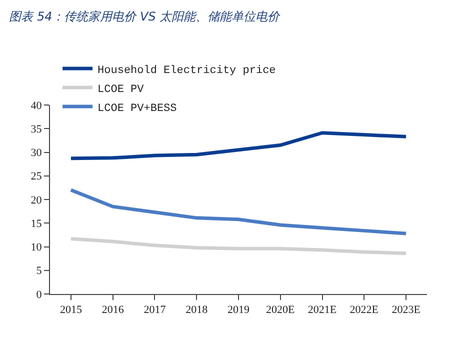 The height and width of the screenshot is (339, 457). What do you see at coordinates (36, 224) in the screenshot?
I see `y-tick-label: 15` at bounding box center [36, 224].